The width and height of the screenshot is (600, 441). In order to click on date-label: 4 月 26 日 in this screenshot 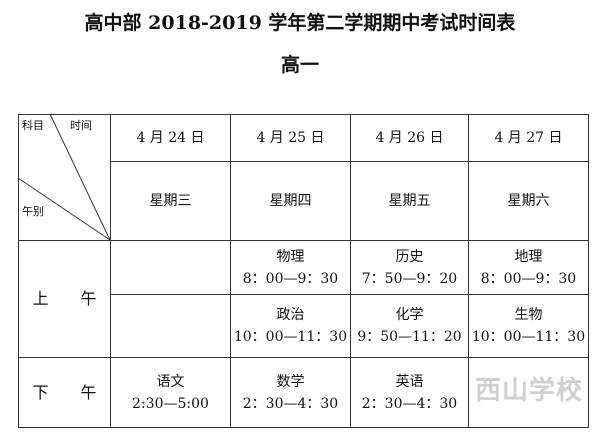, I will do `click(409, 138)`.